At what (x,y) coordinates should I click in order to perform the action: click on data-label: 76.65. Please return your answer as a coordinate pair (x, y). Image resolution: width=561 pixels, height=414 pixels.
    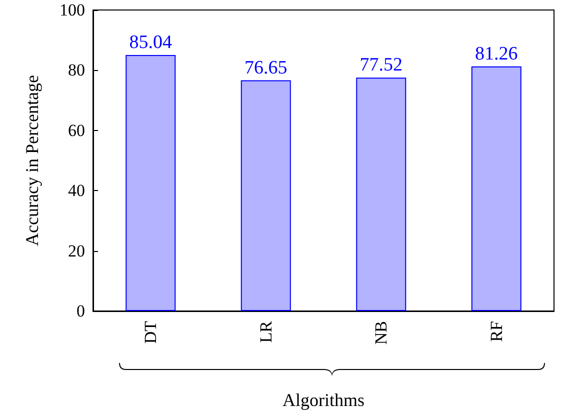
    Looking at the image, I should click on (266, 67).